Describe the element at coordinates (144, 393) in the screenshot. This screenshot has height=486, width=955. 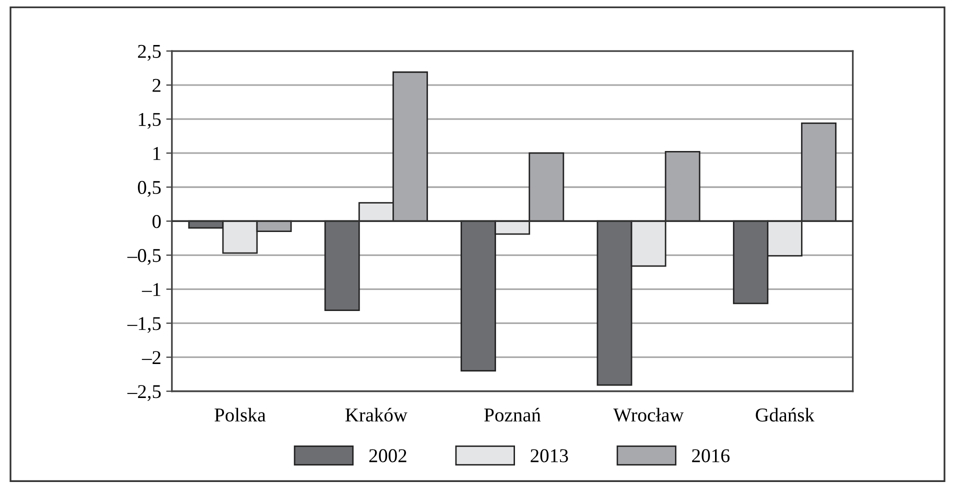
I see `y-tick-label: –2,5` at that location.